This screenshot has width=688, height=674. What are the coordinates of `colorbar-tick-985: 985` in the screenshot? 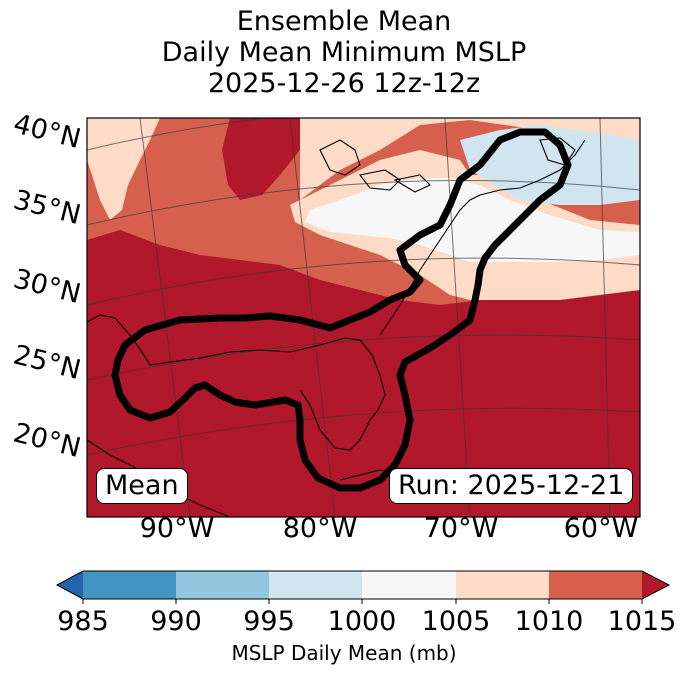 It's located at (83, 621).